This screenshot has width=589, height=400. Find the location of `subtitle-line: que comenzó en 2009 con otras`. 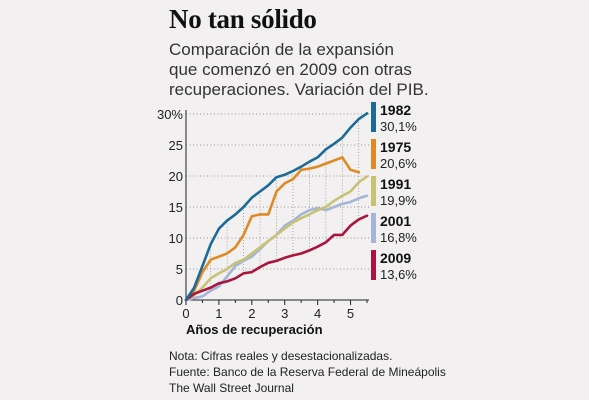

subtitle-line: que comenzó en 2009 con otras is located at coordinates (290, 69).